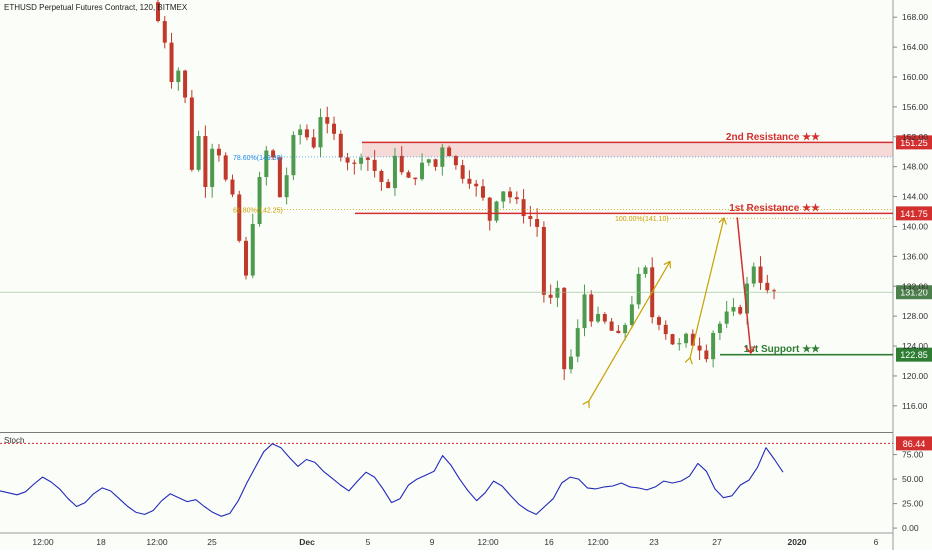 The width and height of the screenshot is (932, 555). I want to click on price-tick-label: 148.00, so click(915, 167).